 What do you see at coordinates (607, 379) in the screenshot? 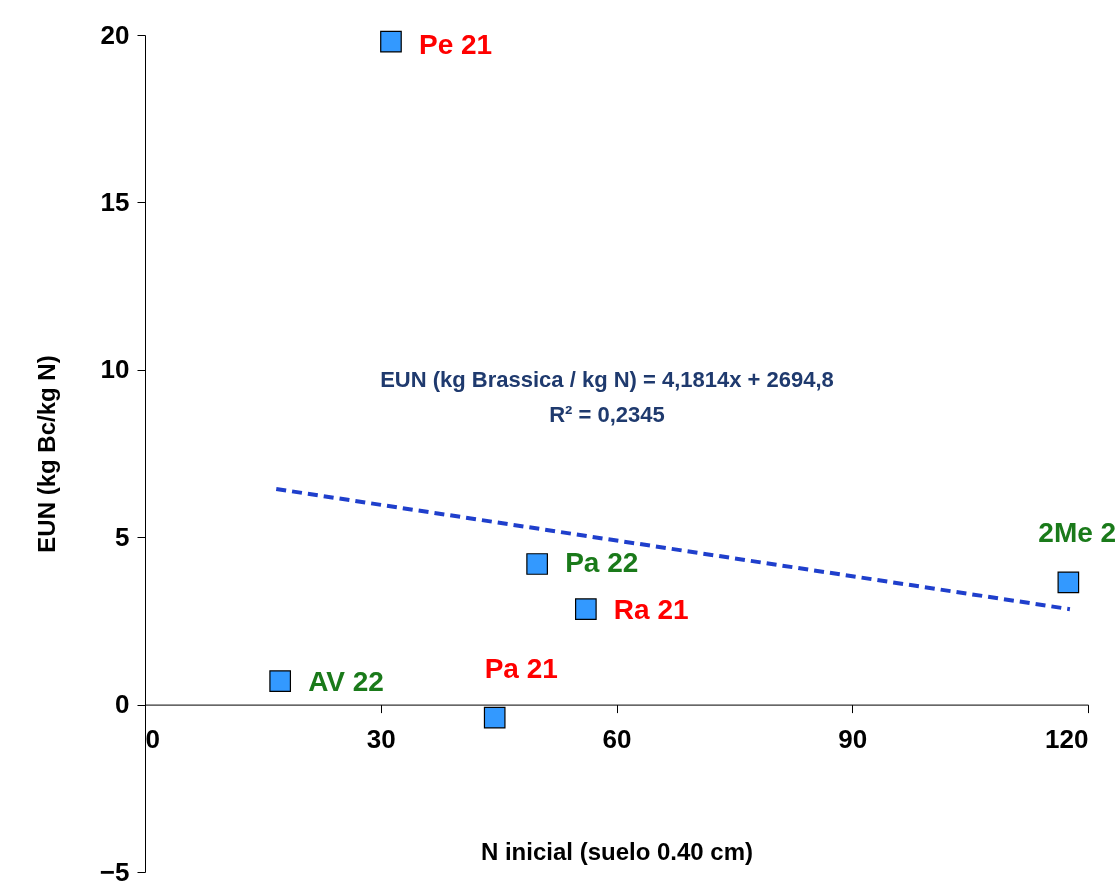
I see `annotation: EUN (kg Brassica / kg N) = 4,1814x + 2694,8` at bounding box center [607, 379].